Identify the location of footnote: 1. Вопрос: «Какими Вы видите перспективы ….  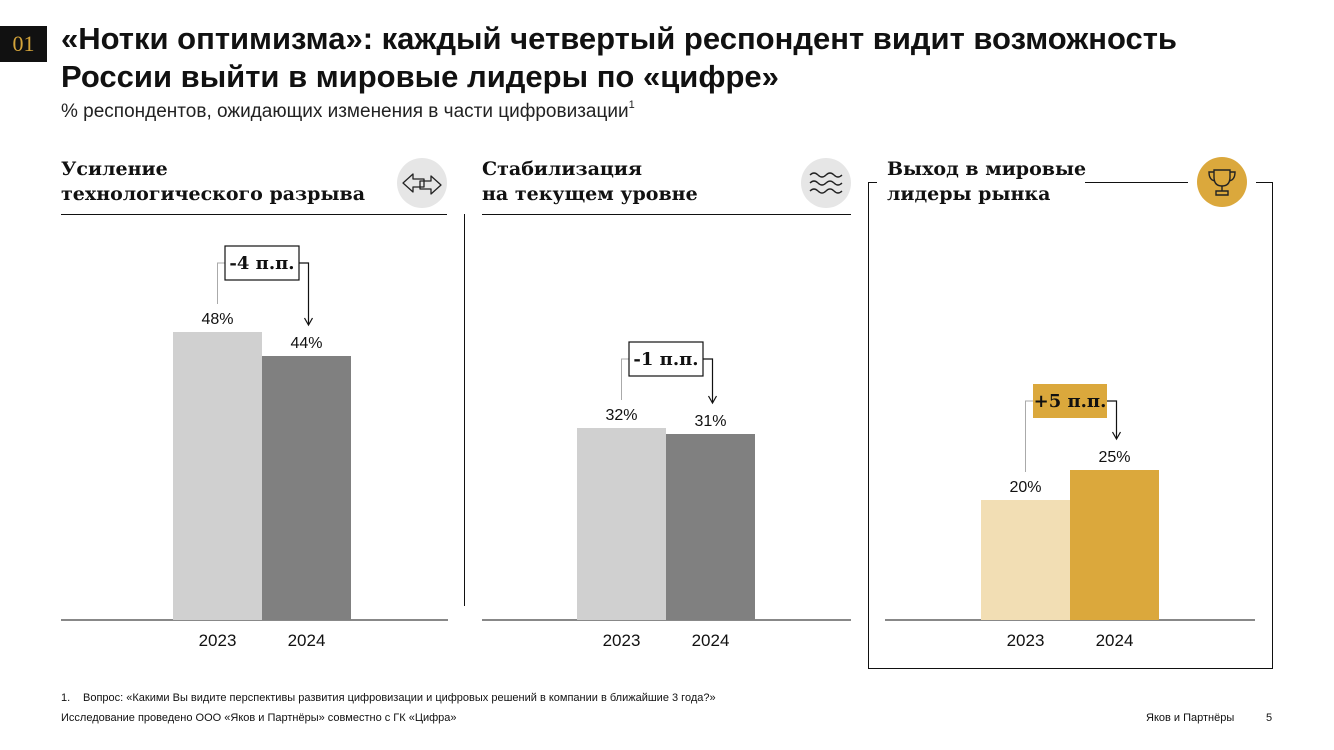
(388, 698).